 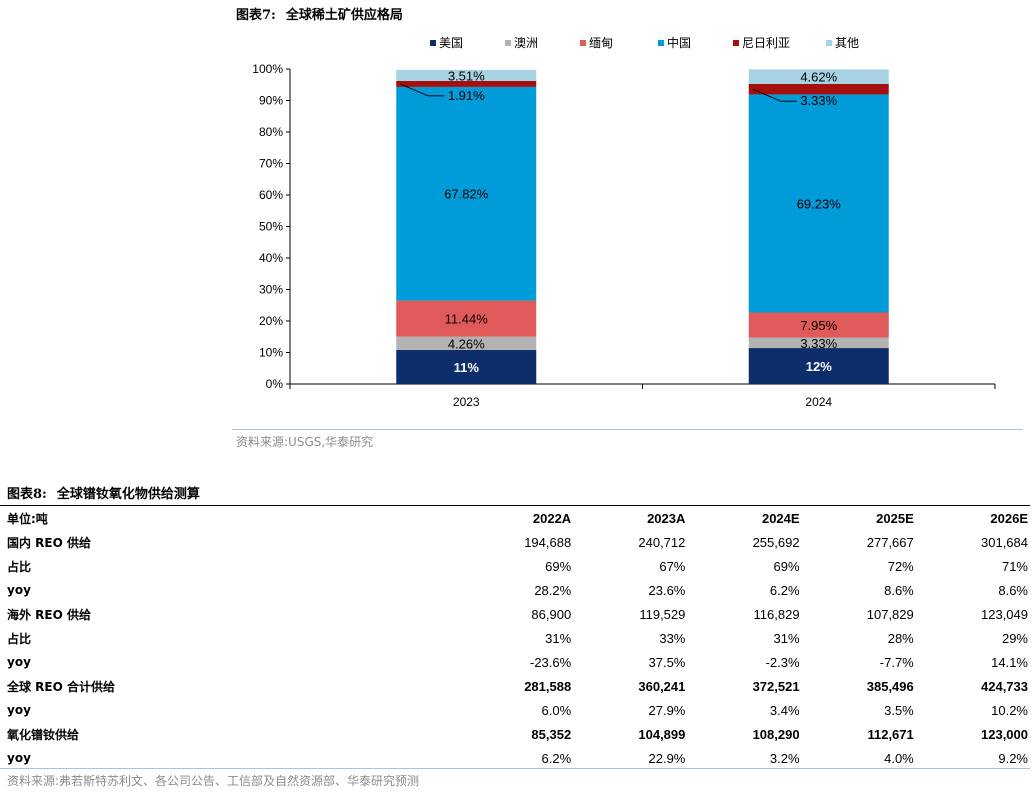 I want to click on table-cell: 360,241, so click(x=630, y=686).